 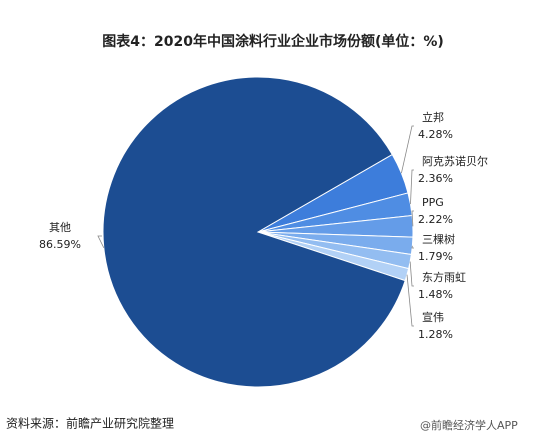 What do you see at coordinates (455, 161) in the screenshot?
I see `slice-label: 阿克苏诺贝尔` at bounding box center [455, 161].